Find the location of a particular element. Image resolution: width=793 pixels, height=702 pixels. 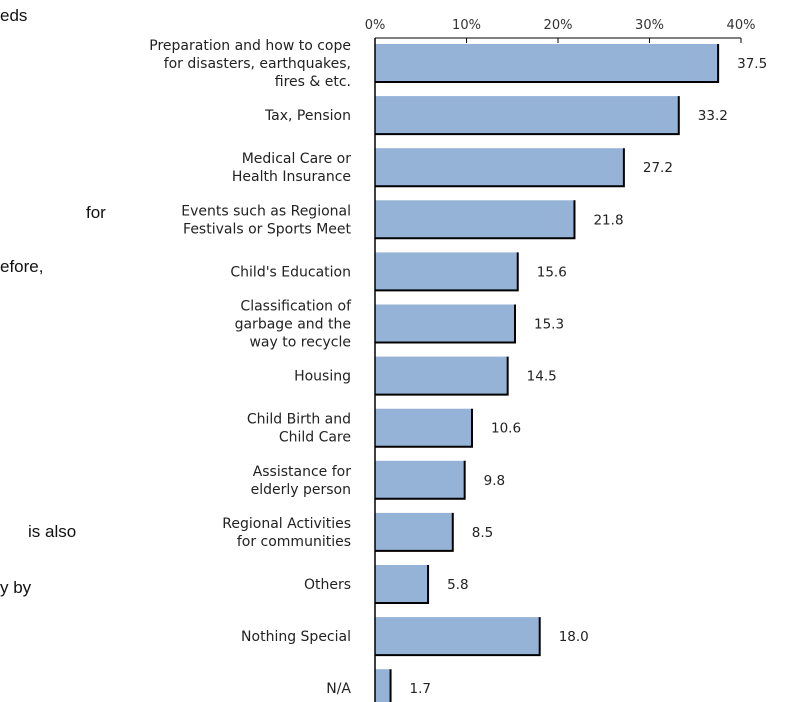

page-text-fragment: for is located at coordinates (96, 212).